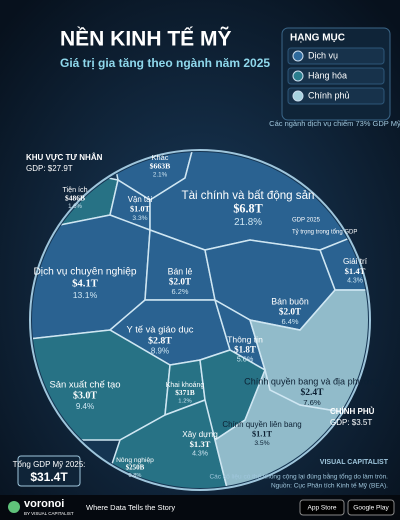 This screenshot has width=400, height=520. I want to click on annotation: Tỷ trọng trong tổng GDP, so click(324, 232).